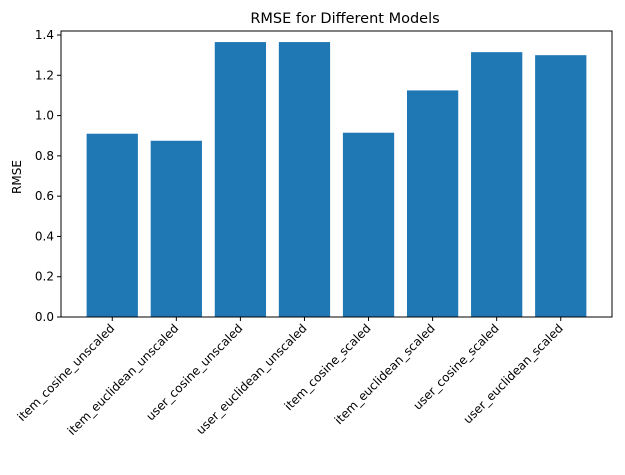 This screenshot has width=625, height=475. What do you see at coordinates (252, 379) in the screenshot?
I see `x-tick-label: user_euclidean_unscaled` at bounding box center [252, 379].